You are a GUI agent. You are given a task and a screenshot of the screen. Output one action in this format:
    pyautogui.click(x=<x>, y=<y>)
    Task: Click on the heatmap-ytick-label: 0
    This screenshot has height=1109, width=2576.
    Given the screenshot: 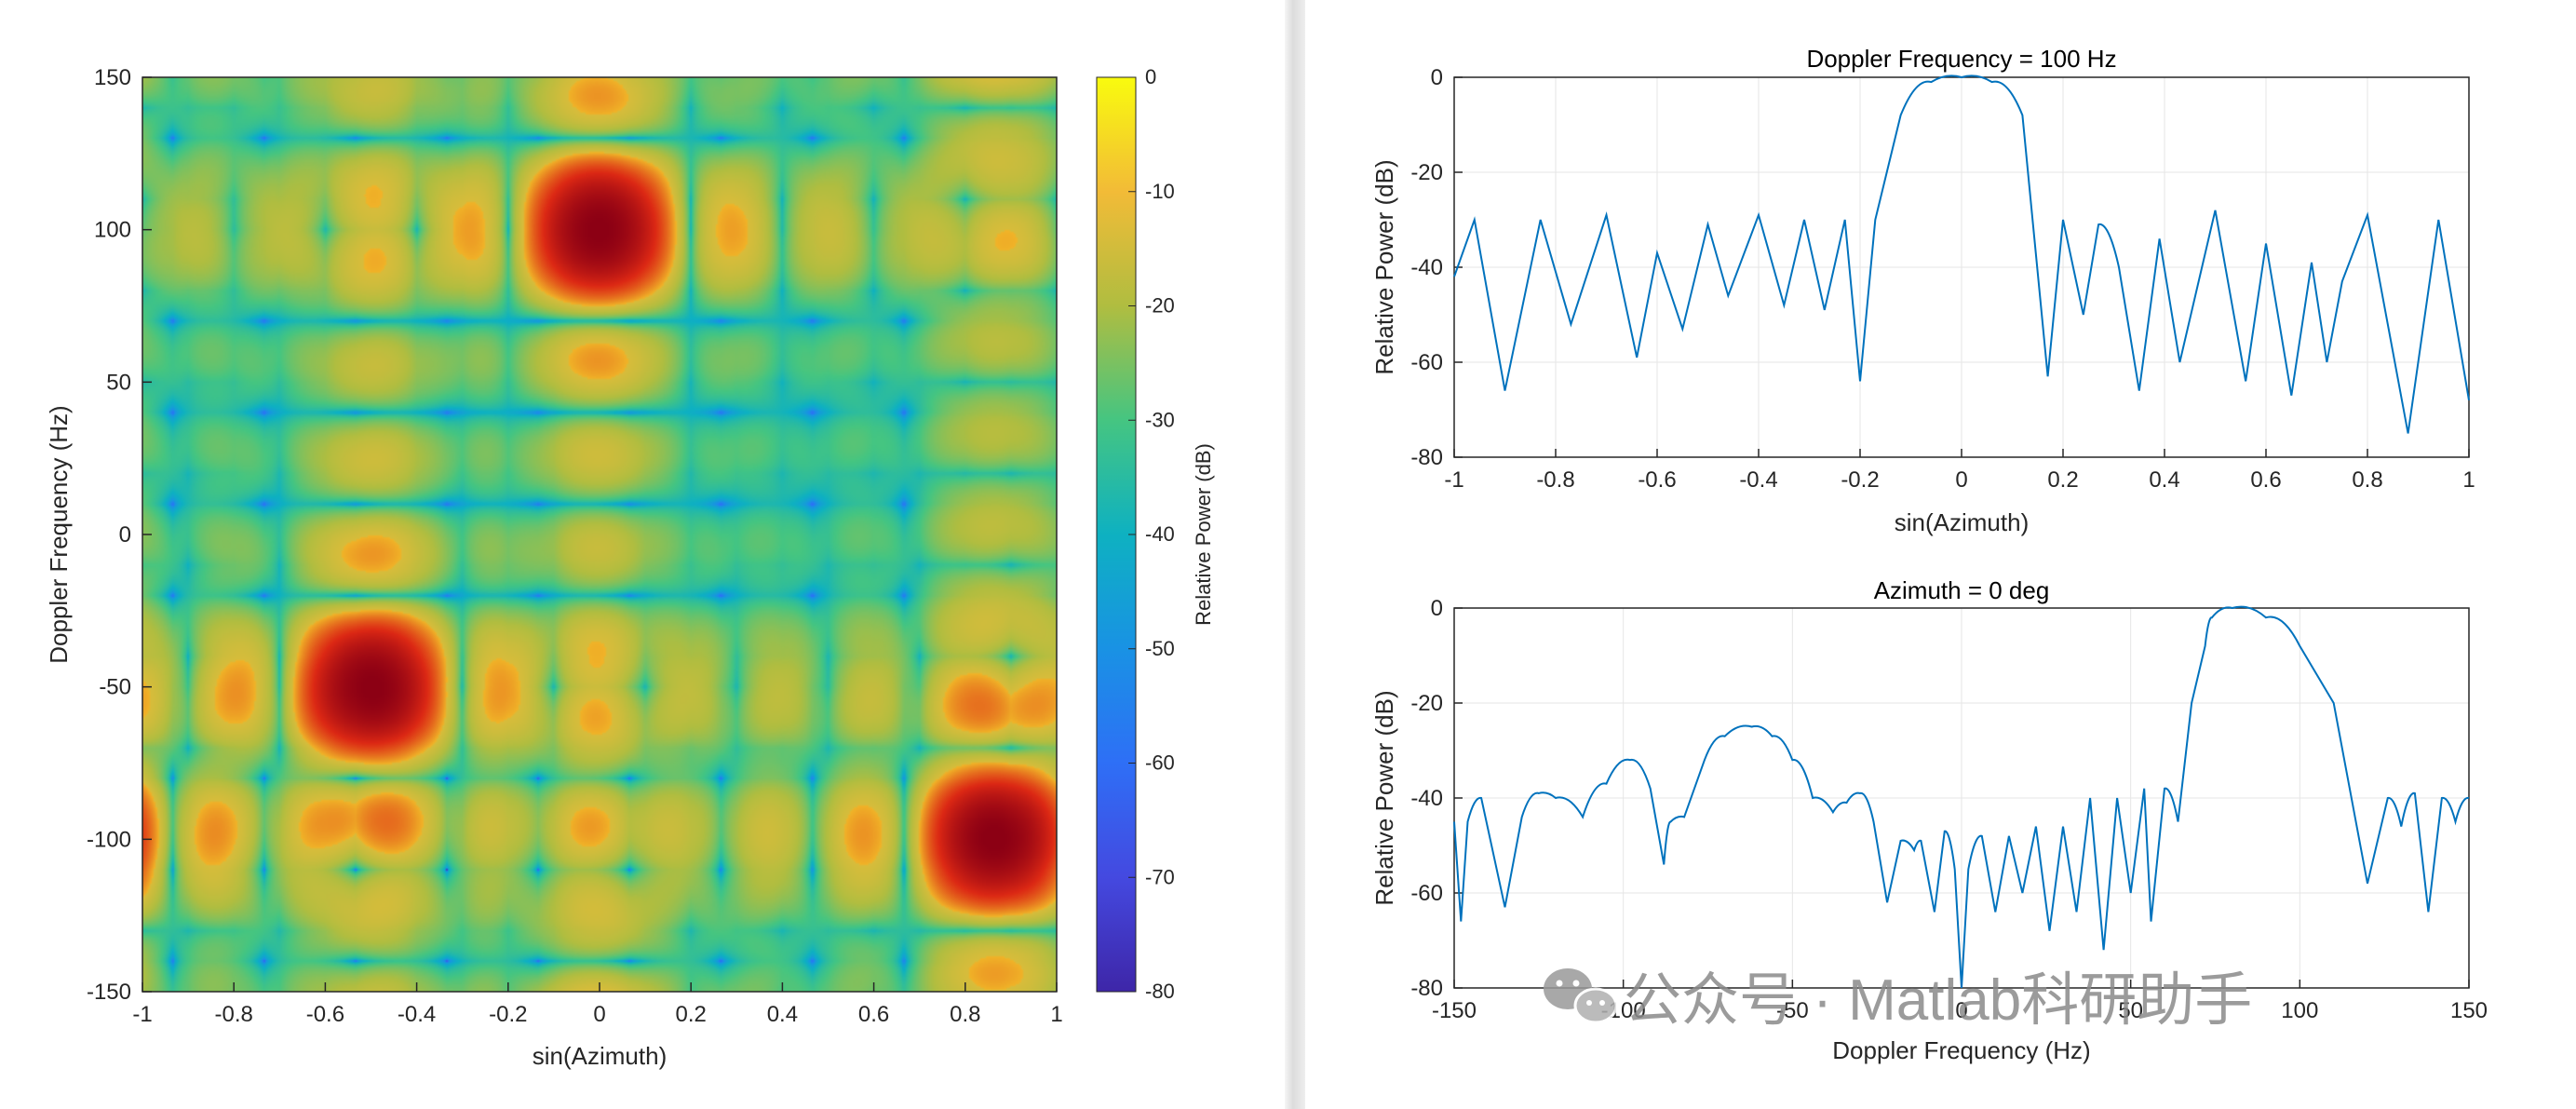 What is the action you would take?
    pyautogui.click(x=125, y=535)
    